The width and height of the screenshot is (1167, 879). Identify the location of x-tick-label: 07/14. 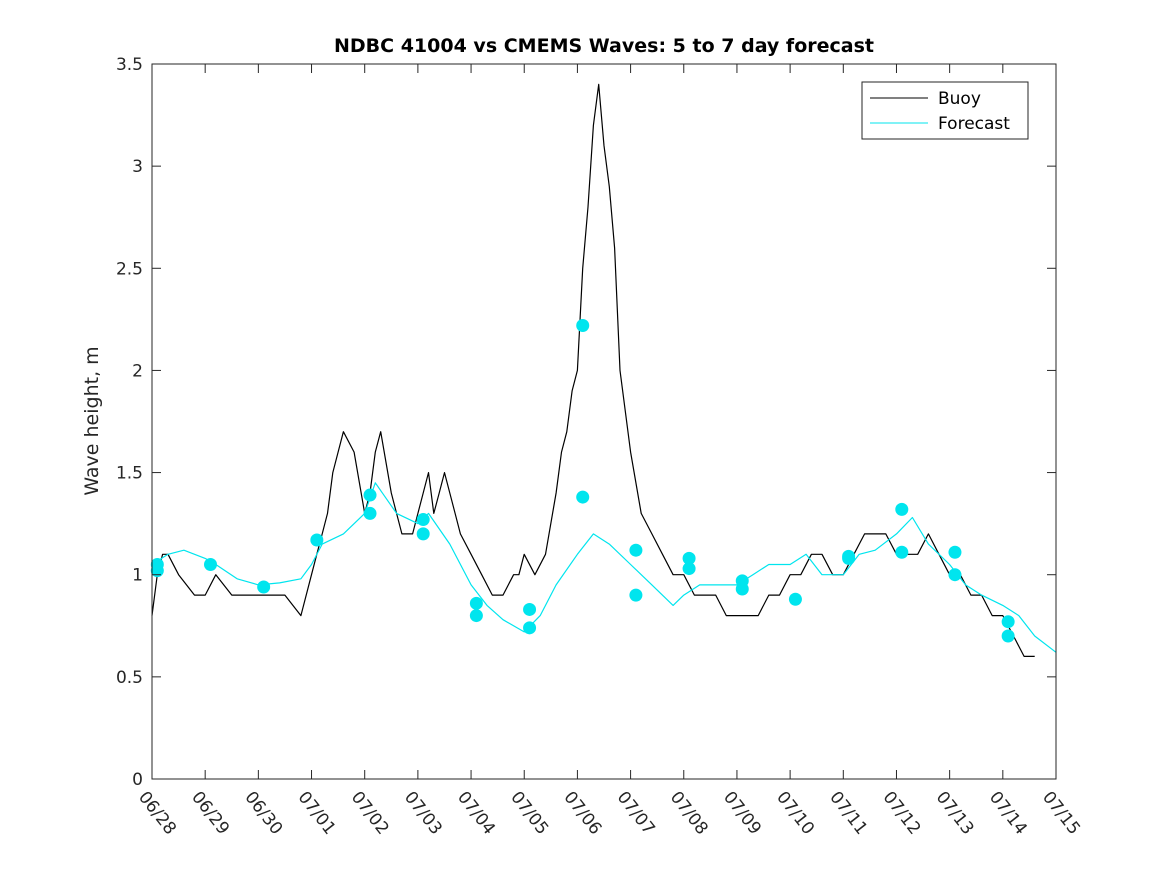
(1008, 813).